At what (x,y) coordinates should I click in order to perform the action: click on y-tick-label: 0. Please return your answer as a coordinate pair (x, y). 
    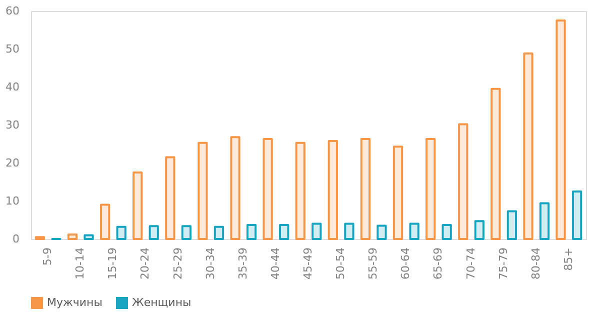
    Looking at the image, I should click on (16, 239).